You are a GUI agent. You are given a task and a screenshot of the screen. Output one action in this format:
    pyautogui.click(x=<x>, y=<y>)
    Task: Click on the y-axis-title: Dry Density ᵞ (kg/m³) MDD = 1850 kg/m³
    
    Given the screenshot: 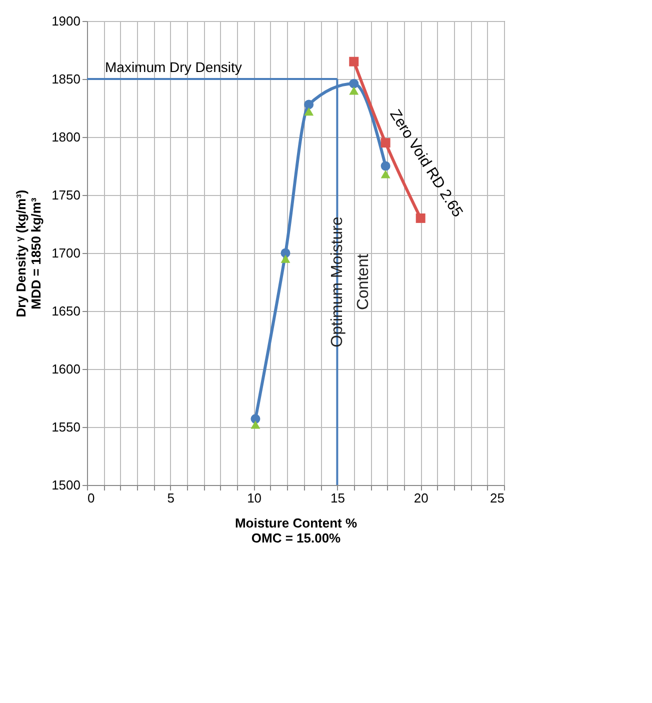 What is the action you would take?
    pyautogui.click(x=29, y=254)
    